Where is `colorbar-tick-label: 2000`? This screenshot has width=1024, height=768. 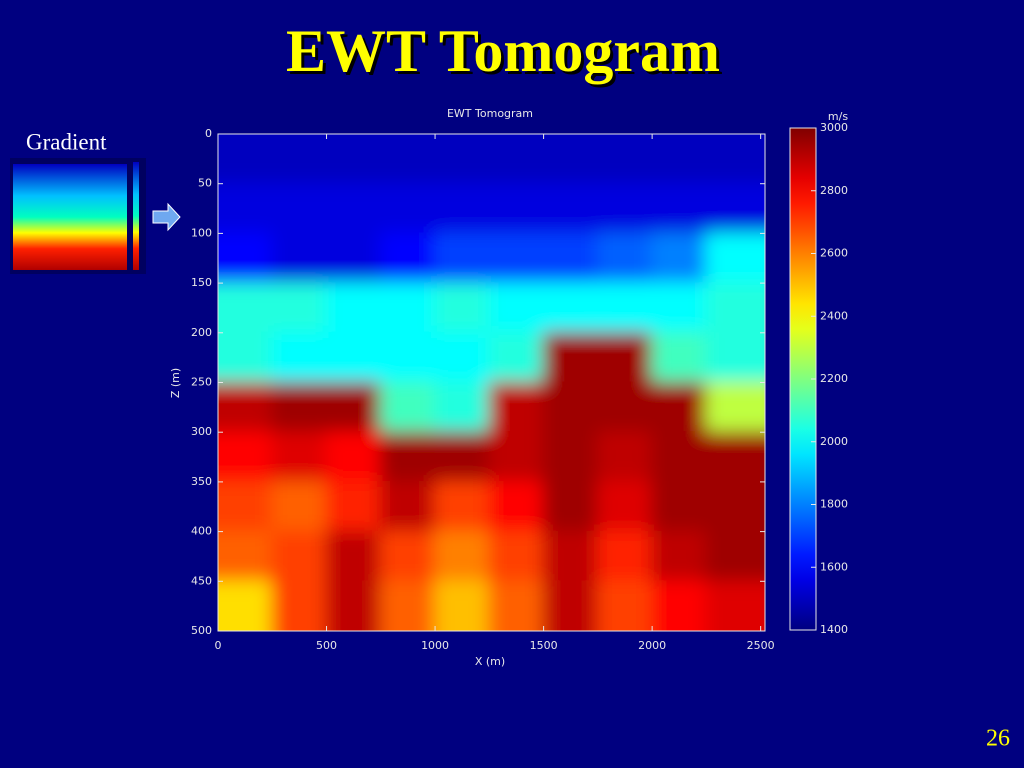
colorbar-tick-label: 2000 is located at coordinates (834, 441).